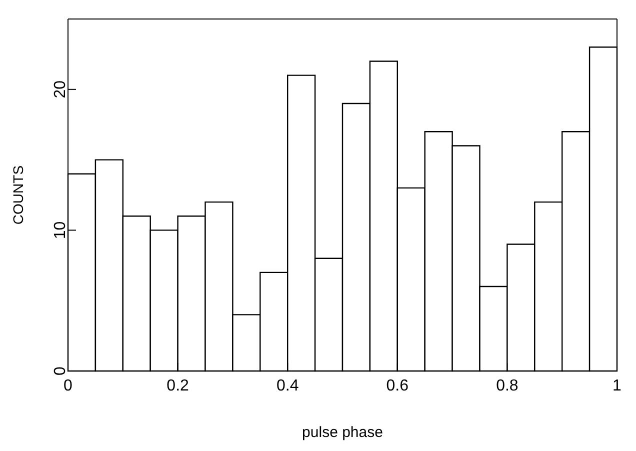  What do you see at coordinates (60, 230) in the screenshot?
I see `y-tick-label: 10` at bounding box center [60, 230].